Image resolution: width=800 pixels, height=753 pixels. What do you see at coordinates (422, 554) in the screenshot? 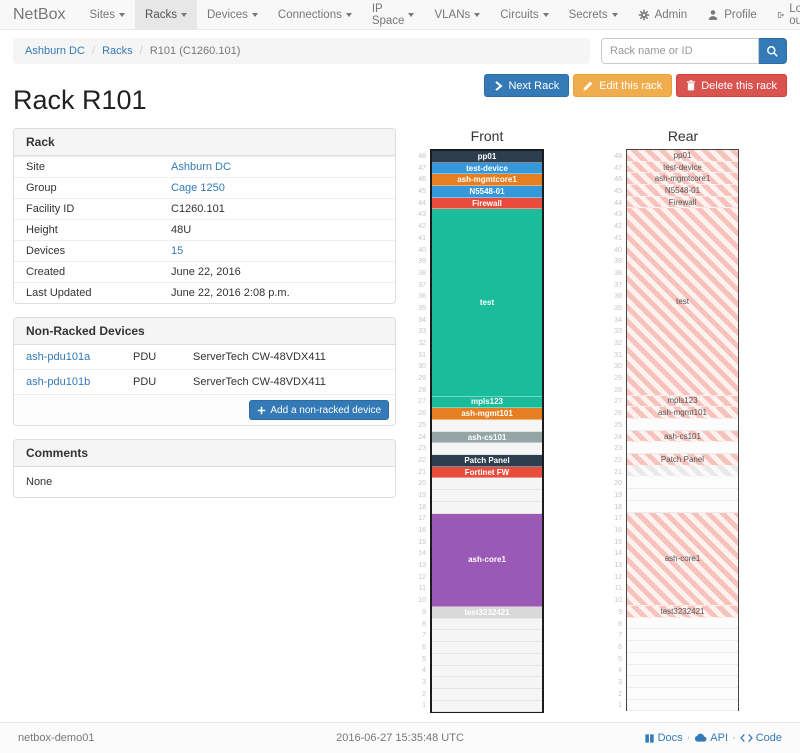
I see `unit-number: 14` at bounding box center [422, 554].